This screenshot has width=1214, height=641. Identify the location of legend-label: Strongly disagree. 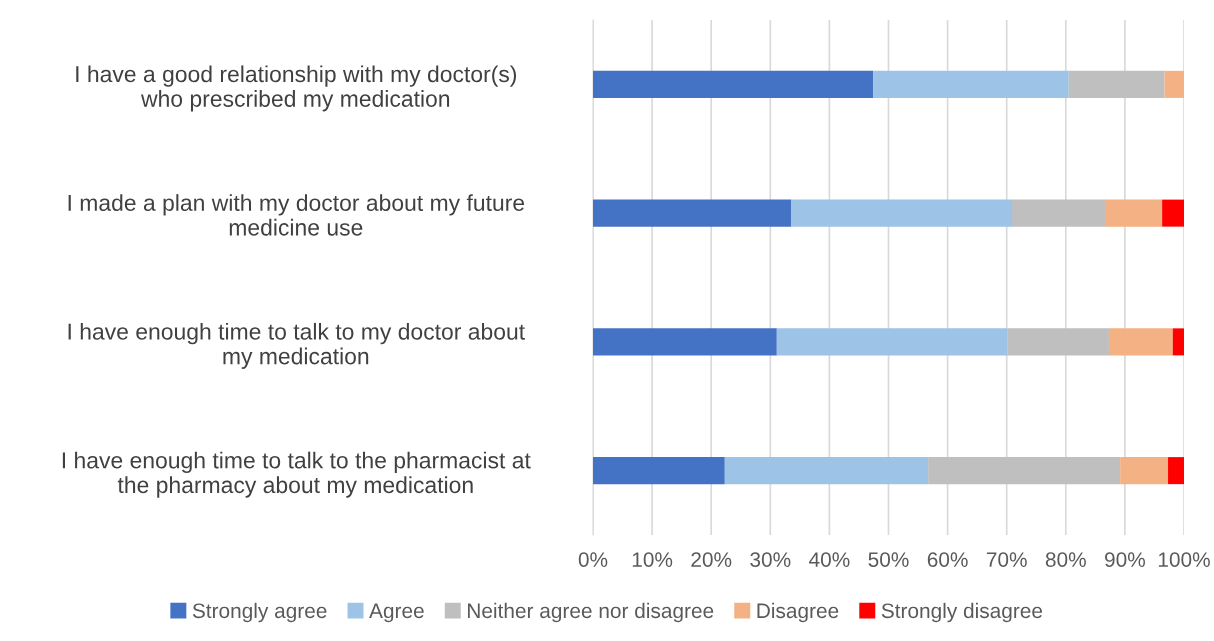
(962, 612).